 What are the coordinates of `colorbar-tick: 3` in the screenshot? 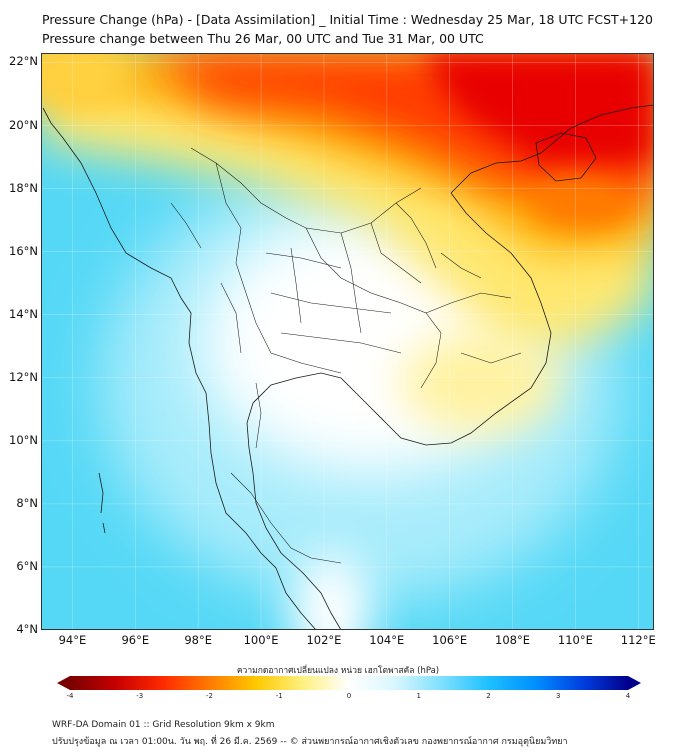 It's located at (558, 696).